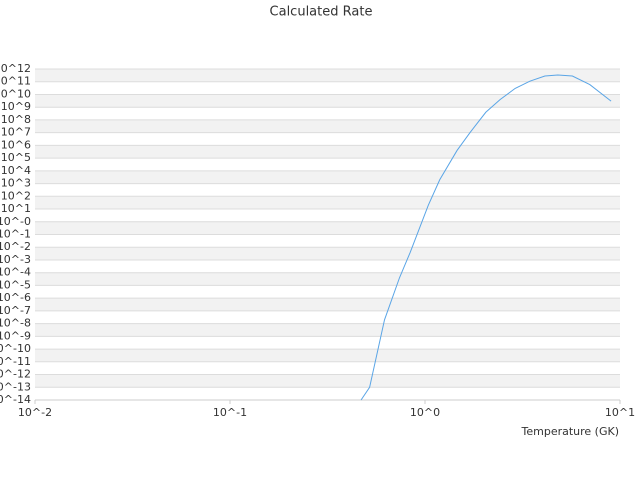 The width and height of the screenshot is (640, 480). Describe the element at coordinates (16, 157) in the screenshot. I see `y-tick-label: 10^5` at that location.